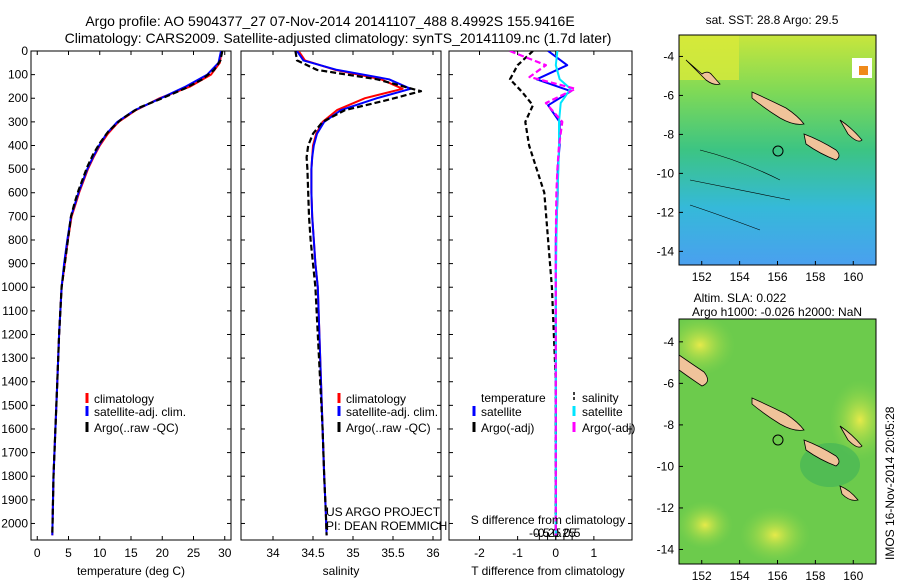  I want to click on depth-tick-label: 1400, so click(14, 382).